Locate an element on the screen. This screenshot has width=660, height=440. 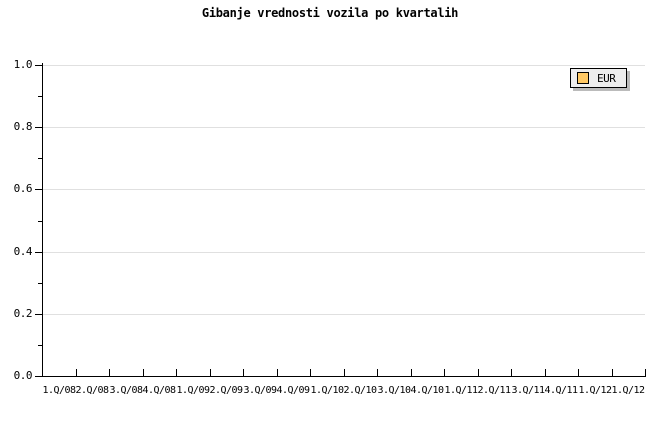
y-axis-label: 0.6 is located at coordinates (23, 188).